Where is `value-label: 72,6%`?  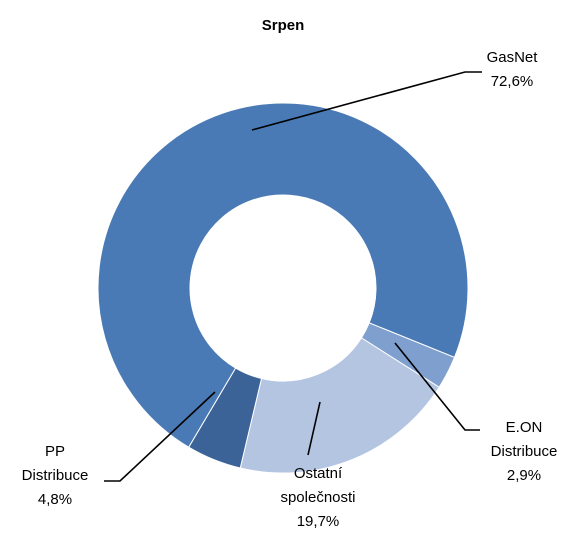
value-label: 72,6% is located at coordinates (512, 81).